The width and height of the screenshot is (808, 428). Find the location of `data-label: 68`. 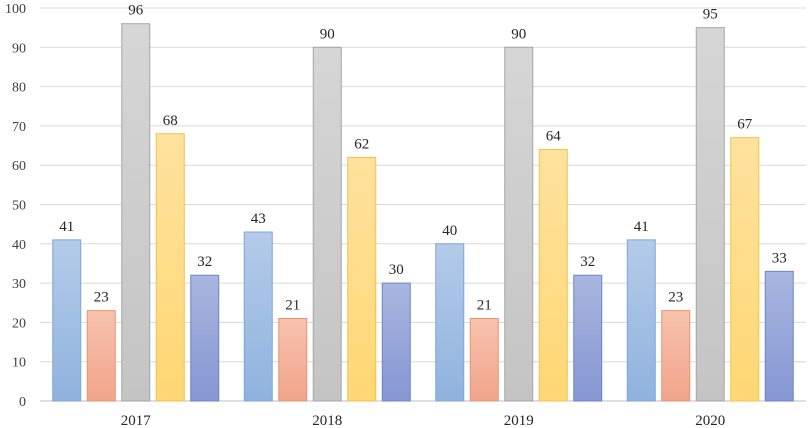

data-label: 68 is located at coordinates (170, 121).